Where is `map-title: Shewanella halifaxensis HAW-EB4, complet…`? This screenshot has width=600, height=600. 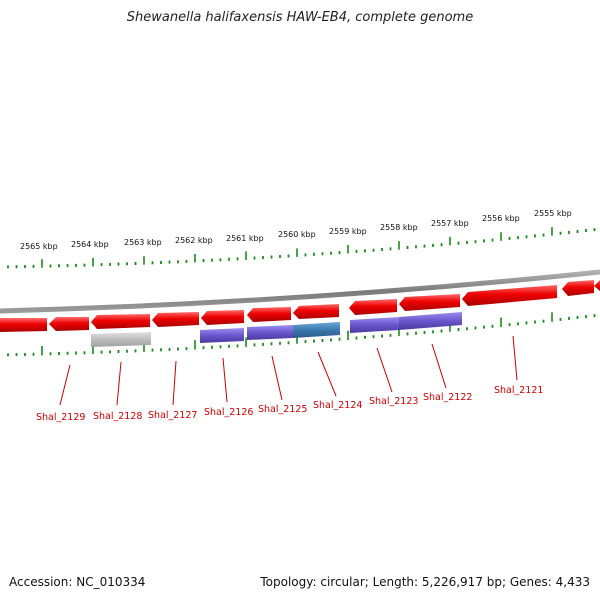 map-title: Shewanella halifaxensis HAW-EB4, complet… is located at coordinates (300, 17).